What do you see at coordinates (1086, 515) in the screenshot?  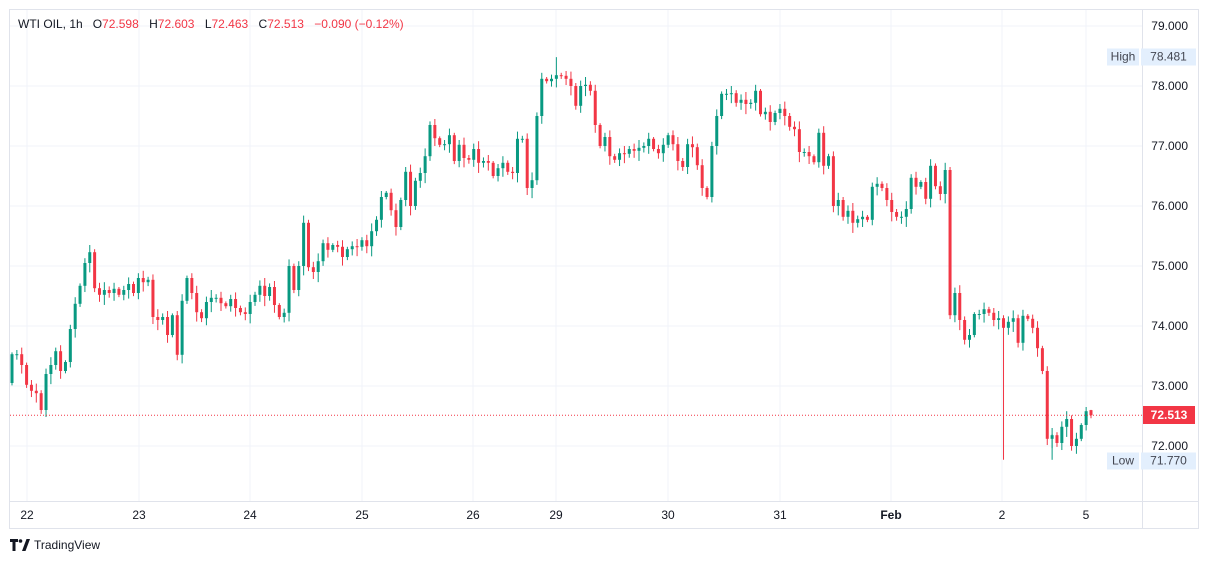 I see `time-tick: 5` at bounding box center [1086, 515].